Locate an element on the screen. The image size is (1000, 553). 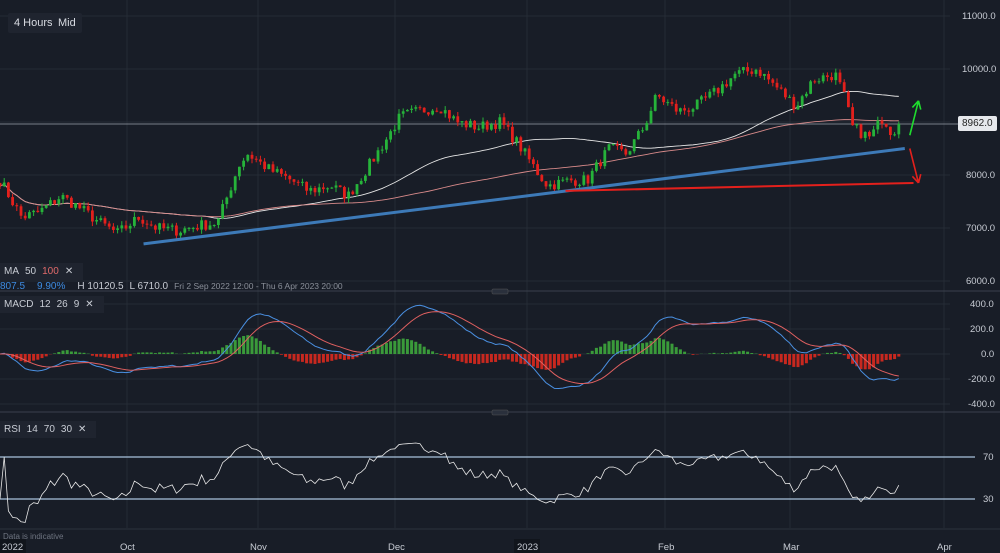
rsi-tick: 70 is located at coordinates (988, 457).